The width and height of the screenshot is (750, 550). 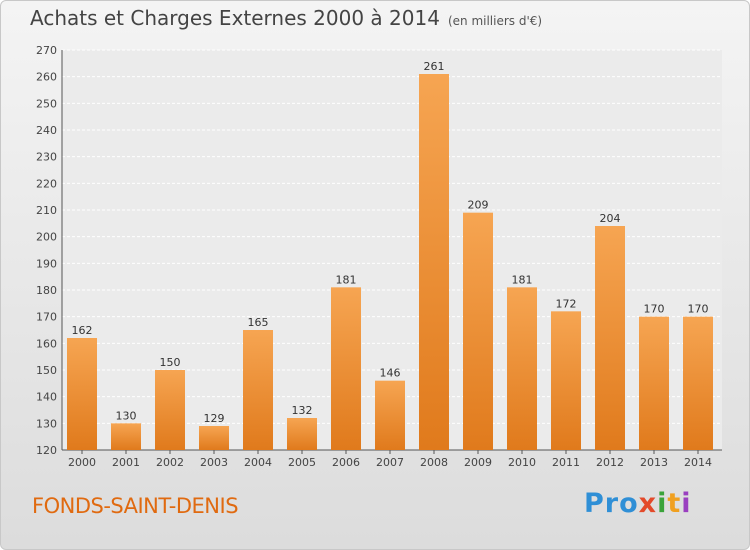 What do you see at coordinates (46, 343) in the screenshot?
I see `y-tick-label: 160` at bounding box center [46, 343].